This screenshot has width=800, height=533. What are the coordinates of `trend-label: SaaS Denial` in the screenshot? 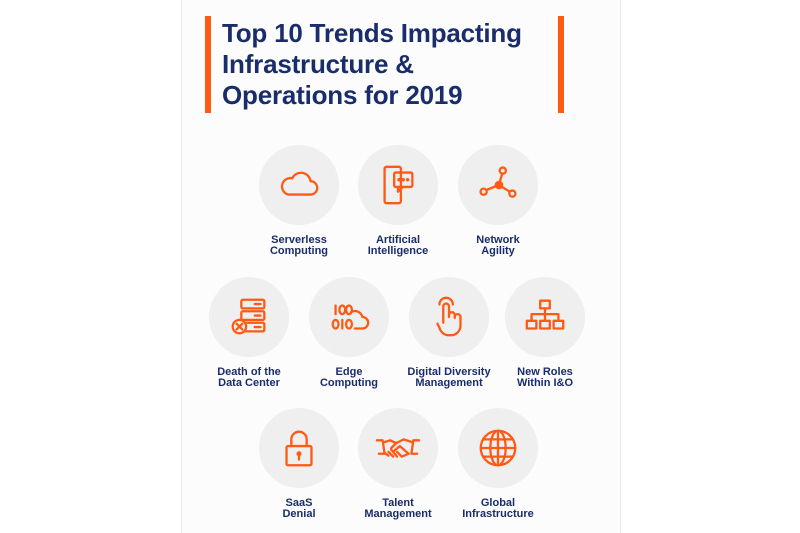 It's located at (299, 509).